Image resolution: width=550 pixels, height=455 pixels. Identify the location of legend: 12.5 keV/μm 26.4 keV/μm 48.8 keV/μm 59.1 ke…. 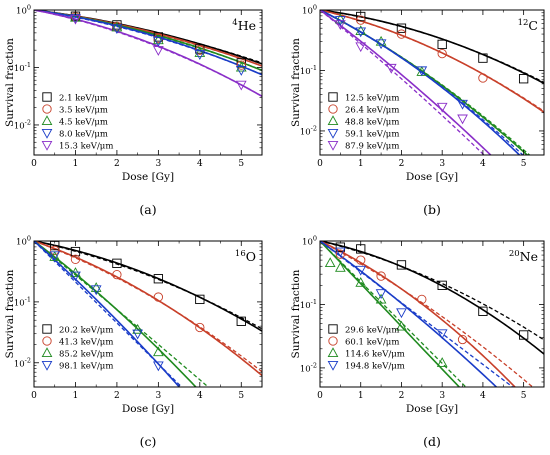
(363, 122).